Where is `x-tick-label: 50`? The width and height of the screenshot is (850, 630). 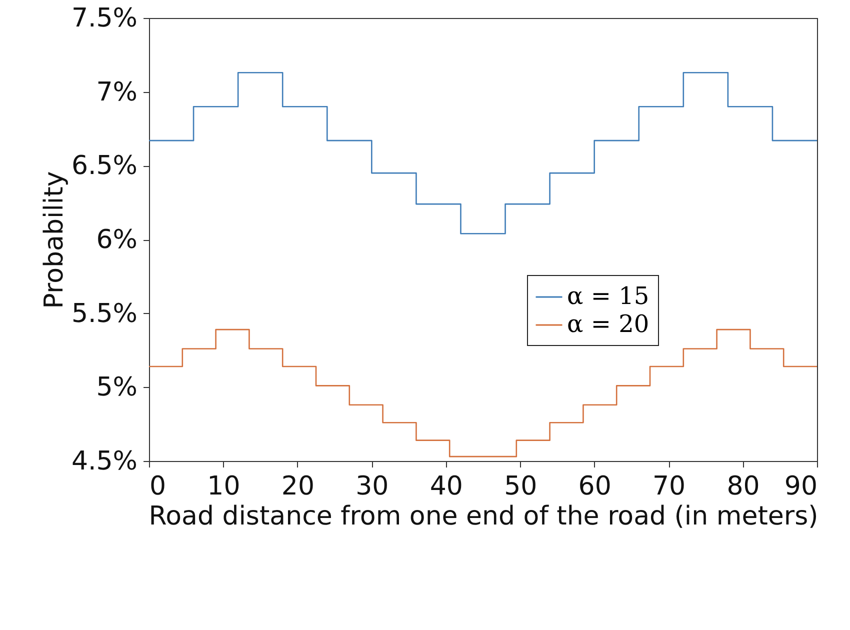 x-tick-label: 50 is located at coordinates (521, 487).